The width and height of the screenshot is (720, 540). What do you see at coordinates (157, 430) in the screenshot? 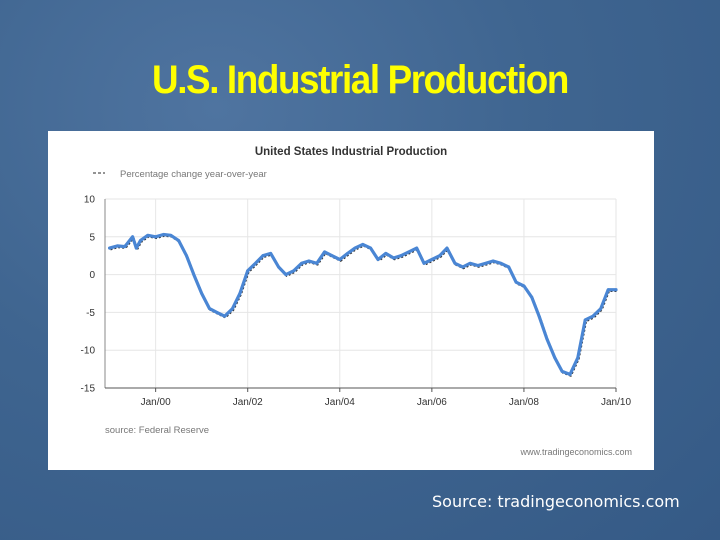
I see `source-label: source: Federal Reserve` at bounding box center [157, 430].